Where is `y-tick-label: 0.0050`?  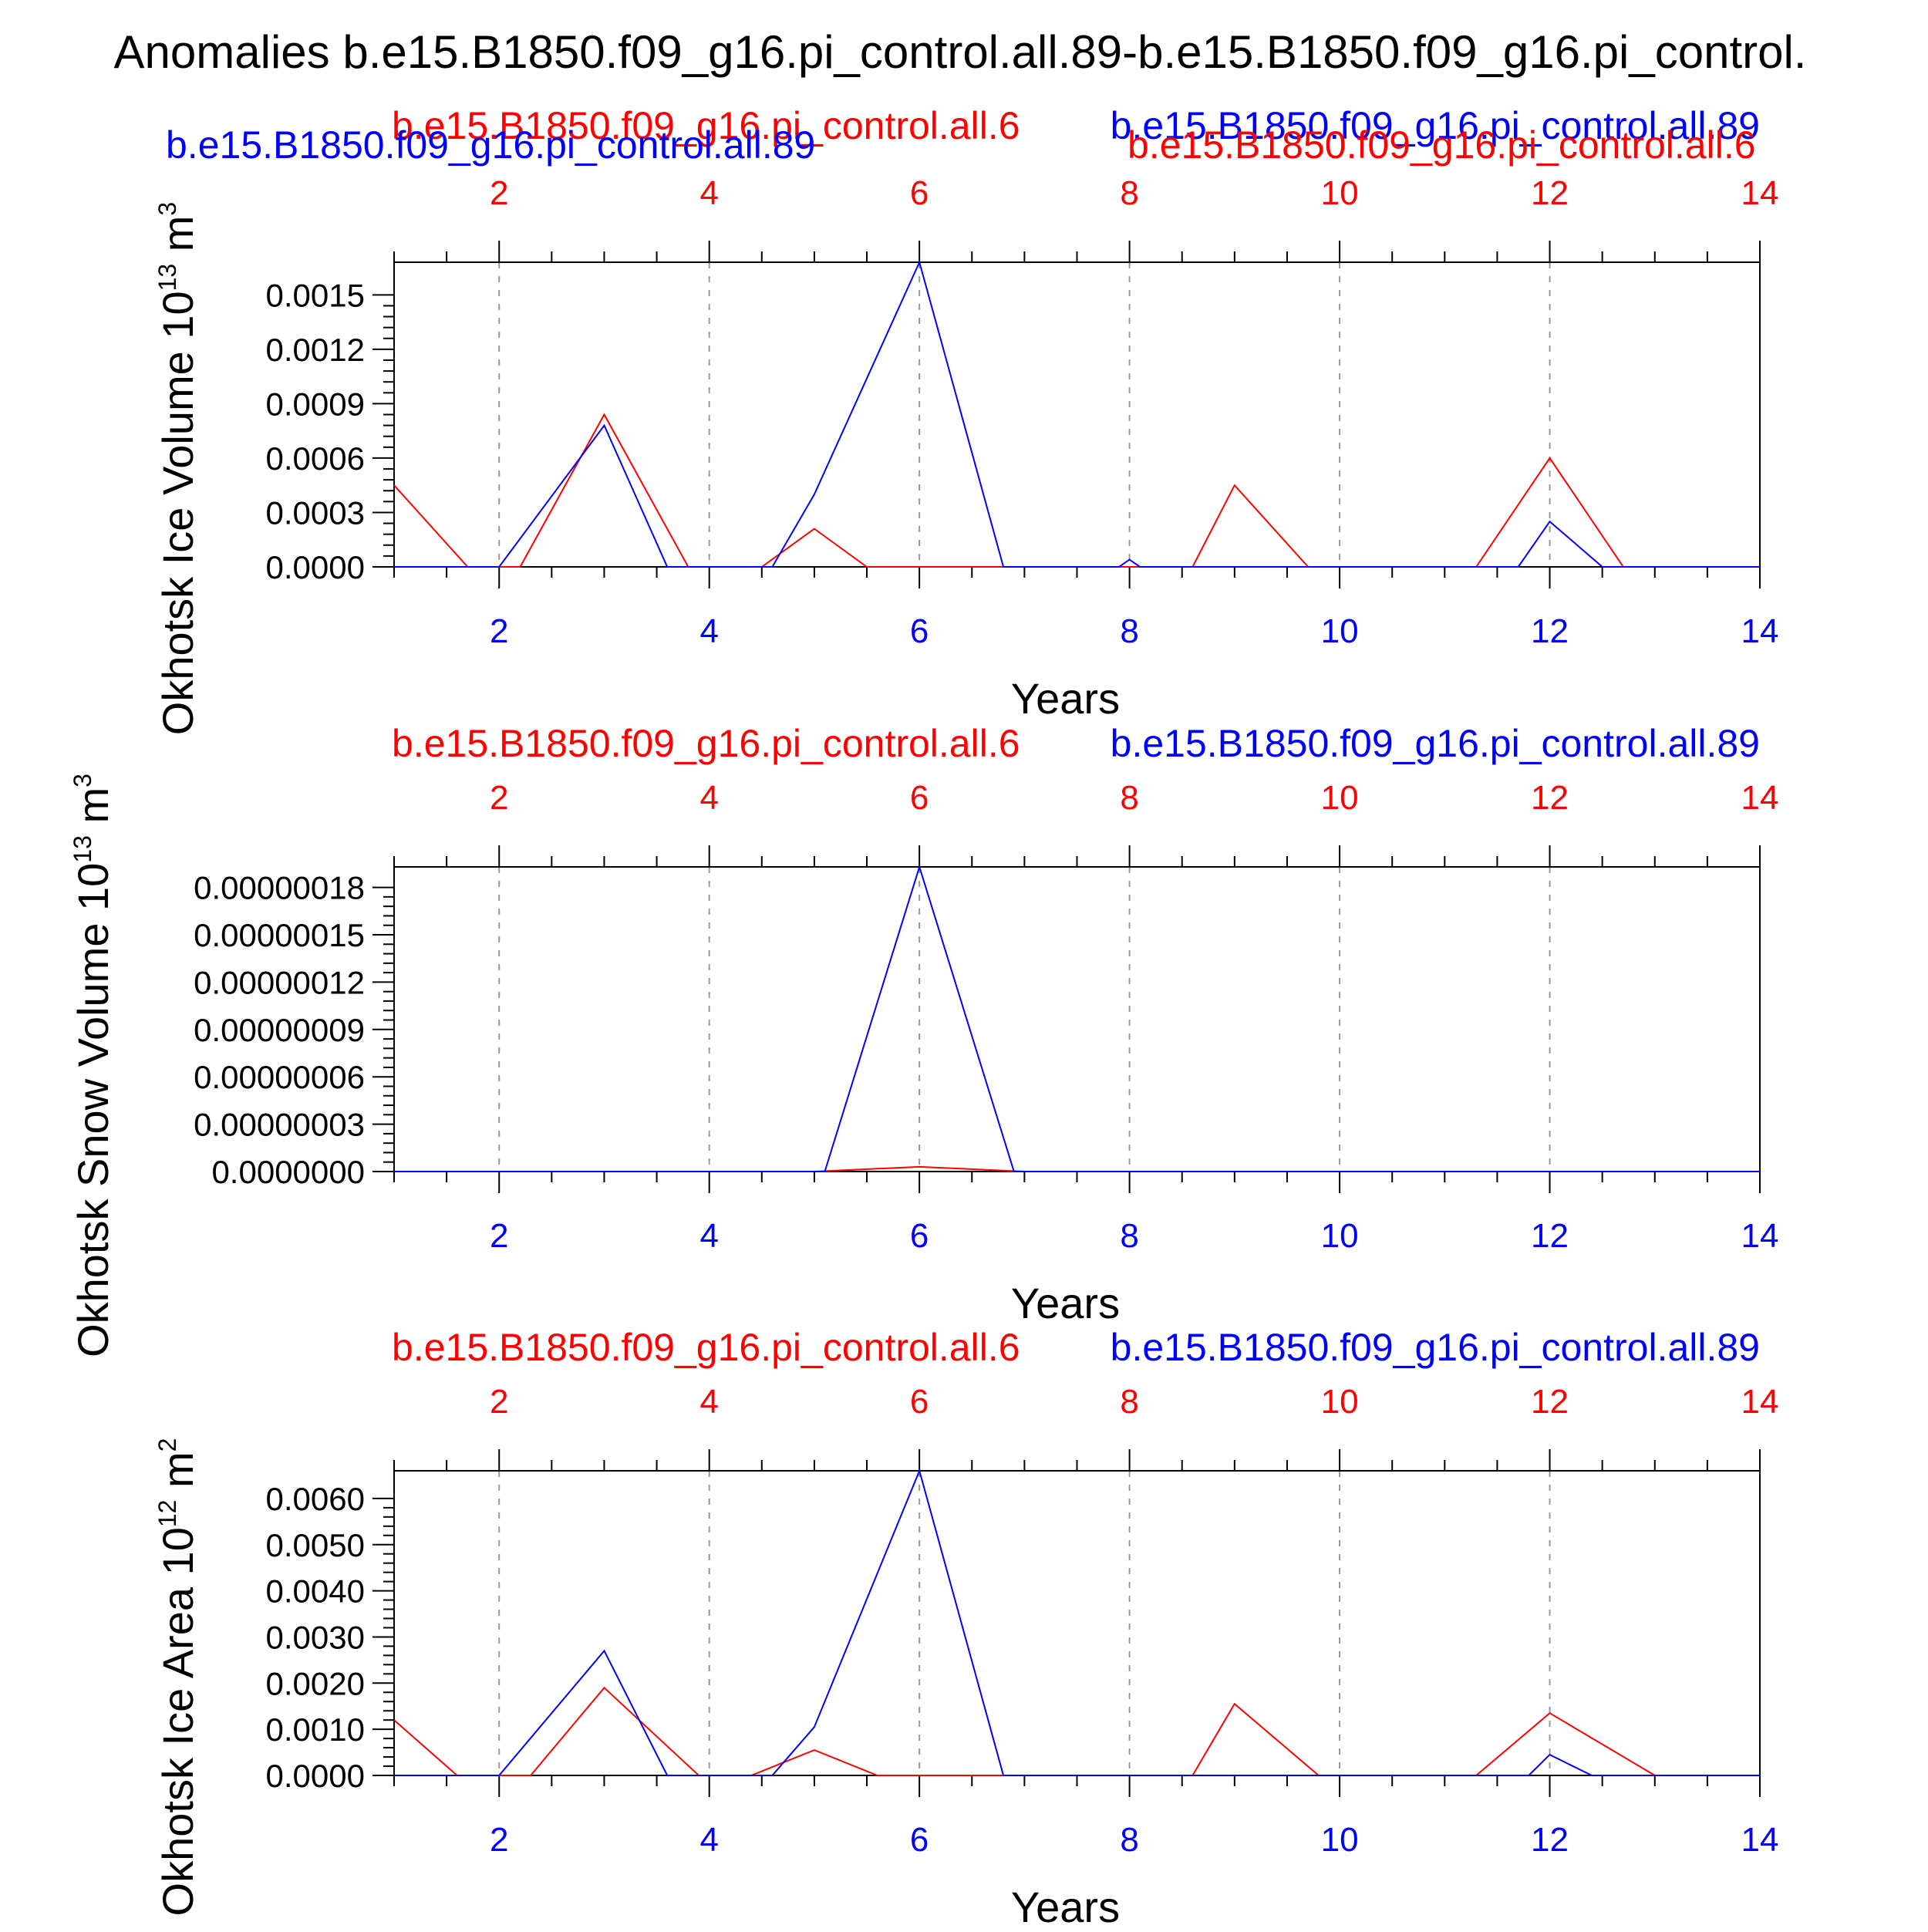
y-tick-label: 0.0050 is located at coordinates (315, 1545).